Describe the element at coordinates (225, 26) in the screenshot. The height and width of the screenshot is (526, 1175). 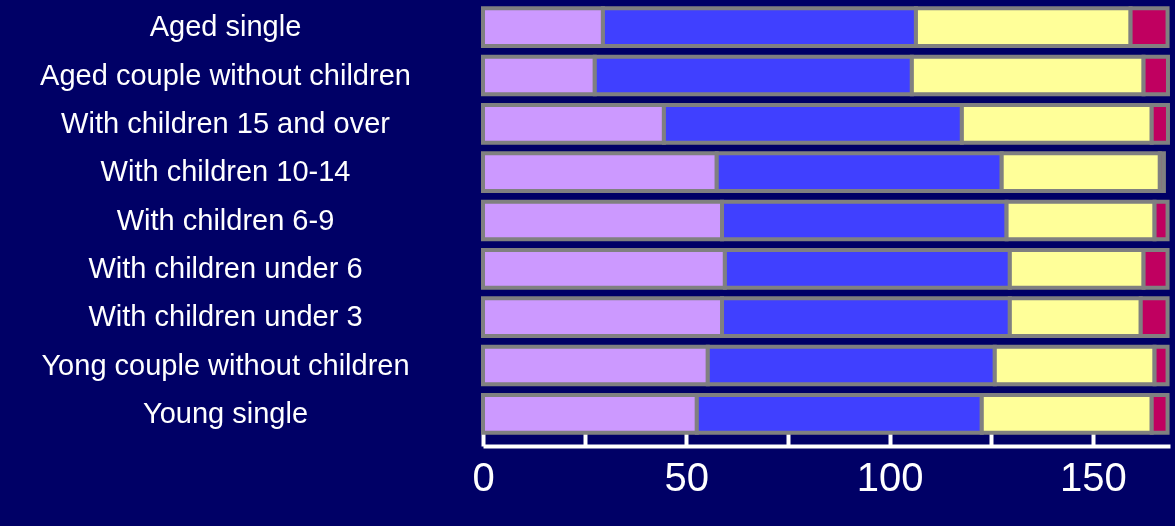
I see `y-tick-label: Aged single` at that location.